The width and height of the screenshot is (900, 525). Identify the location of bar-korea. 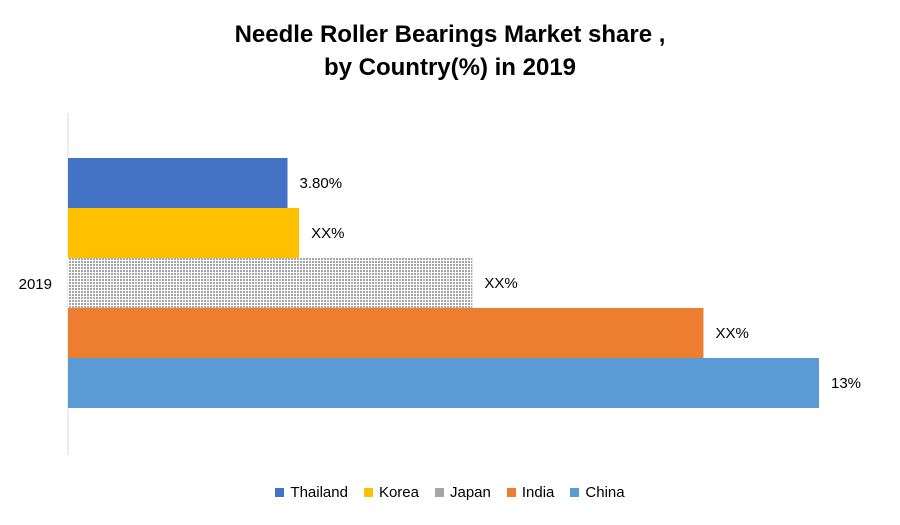
(184, 233).